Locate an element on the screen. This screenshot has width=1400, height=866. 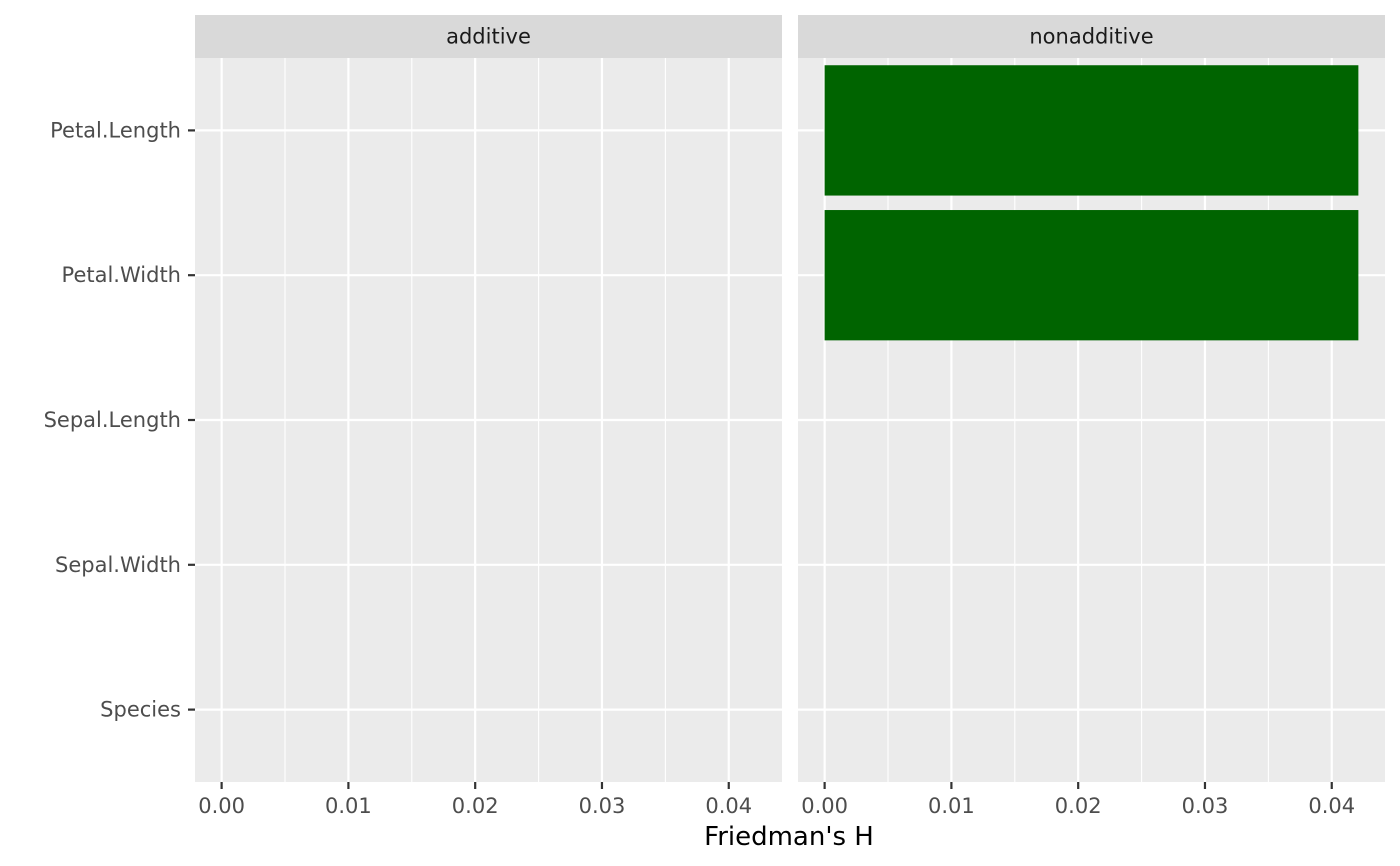
bar-Petal.Width is located at coordinates (1091, 275).